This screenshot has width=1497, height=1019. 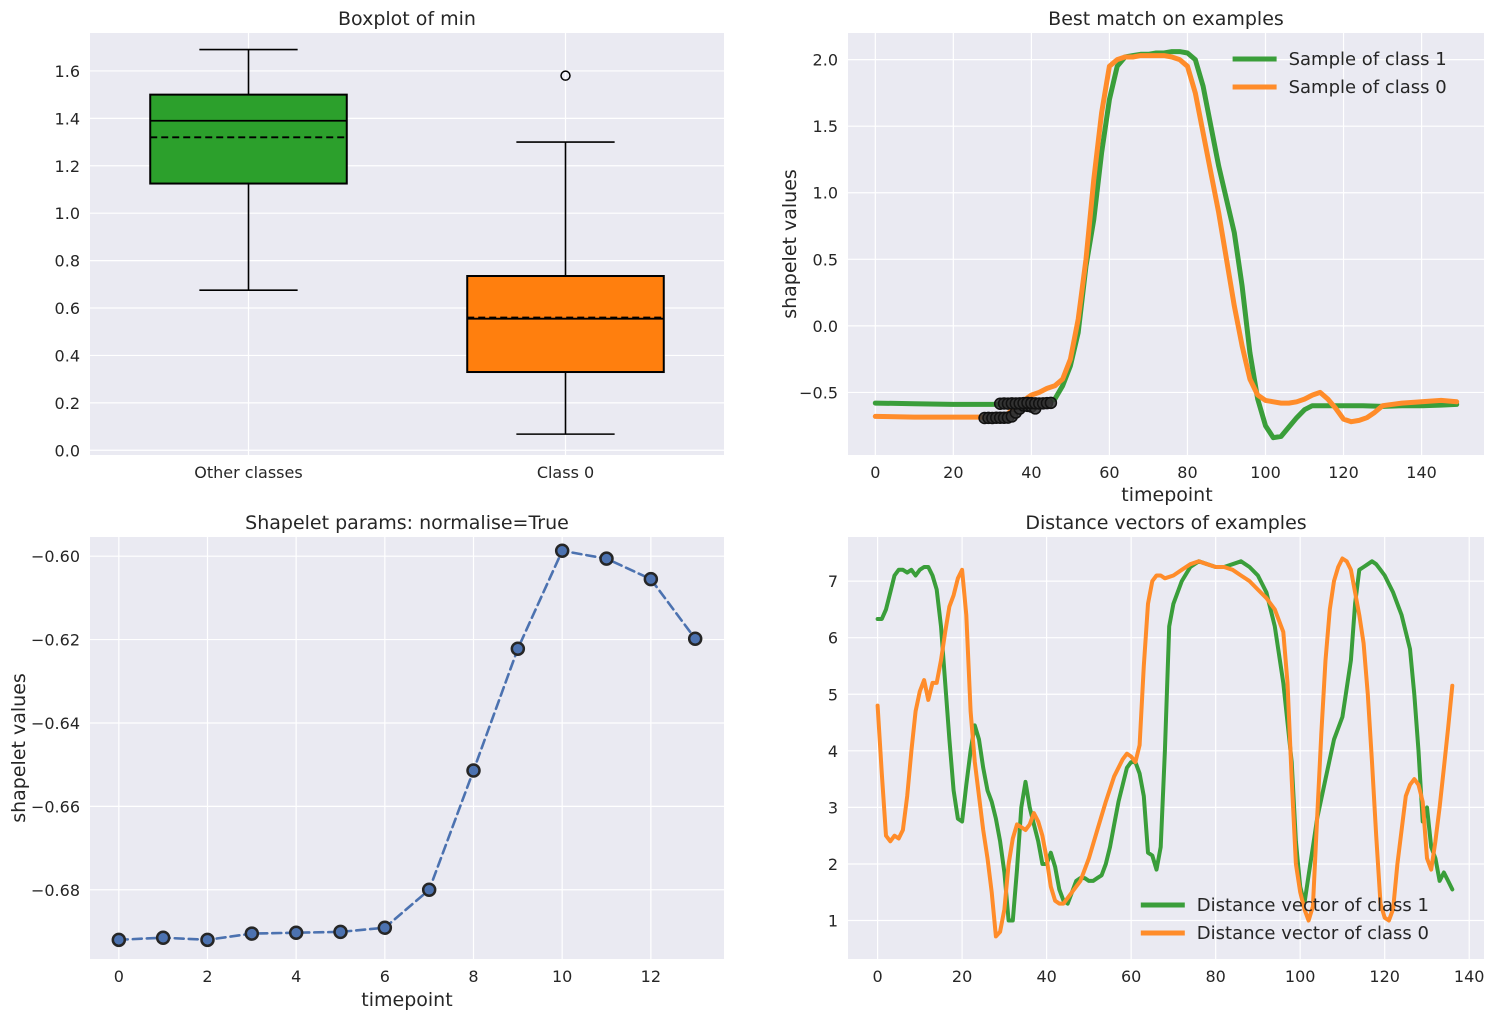 What do you see at coordinates (818, 392) in the screenshot?
I see `ytick-label: −0.5` at bounding box center [818, 392].